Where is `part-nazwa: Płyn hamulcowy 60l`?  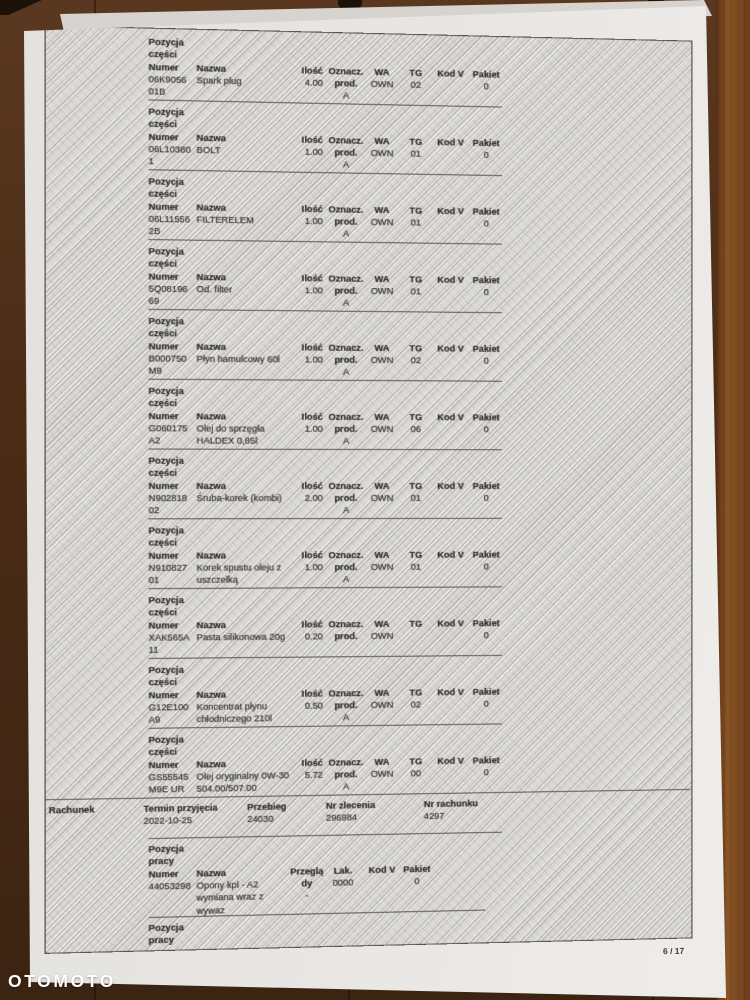 part-nazwa: Płyn hamulcowy 60l is located at coordinates (238, 359).